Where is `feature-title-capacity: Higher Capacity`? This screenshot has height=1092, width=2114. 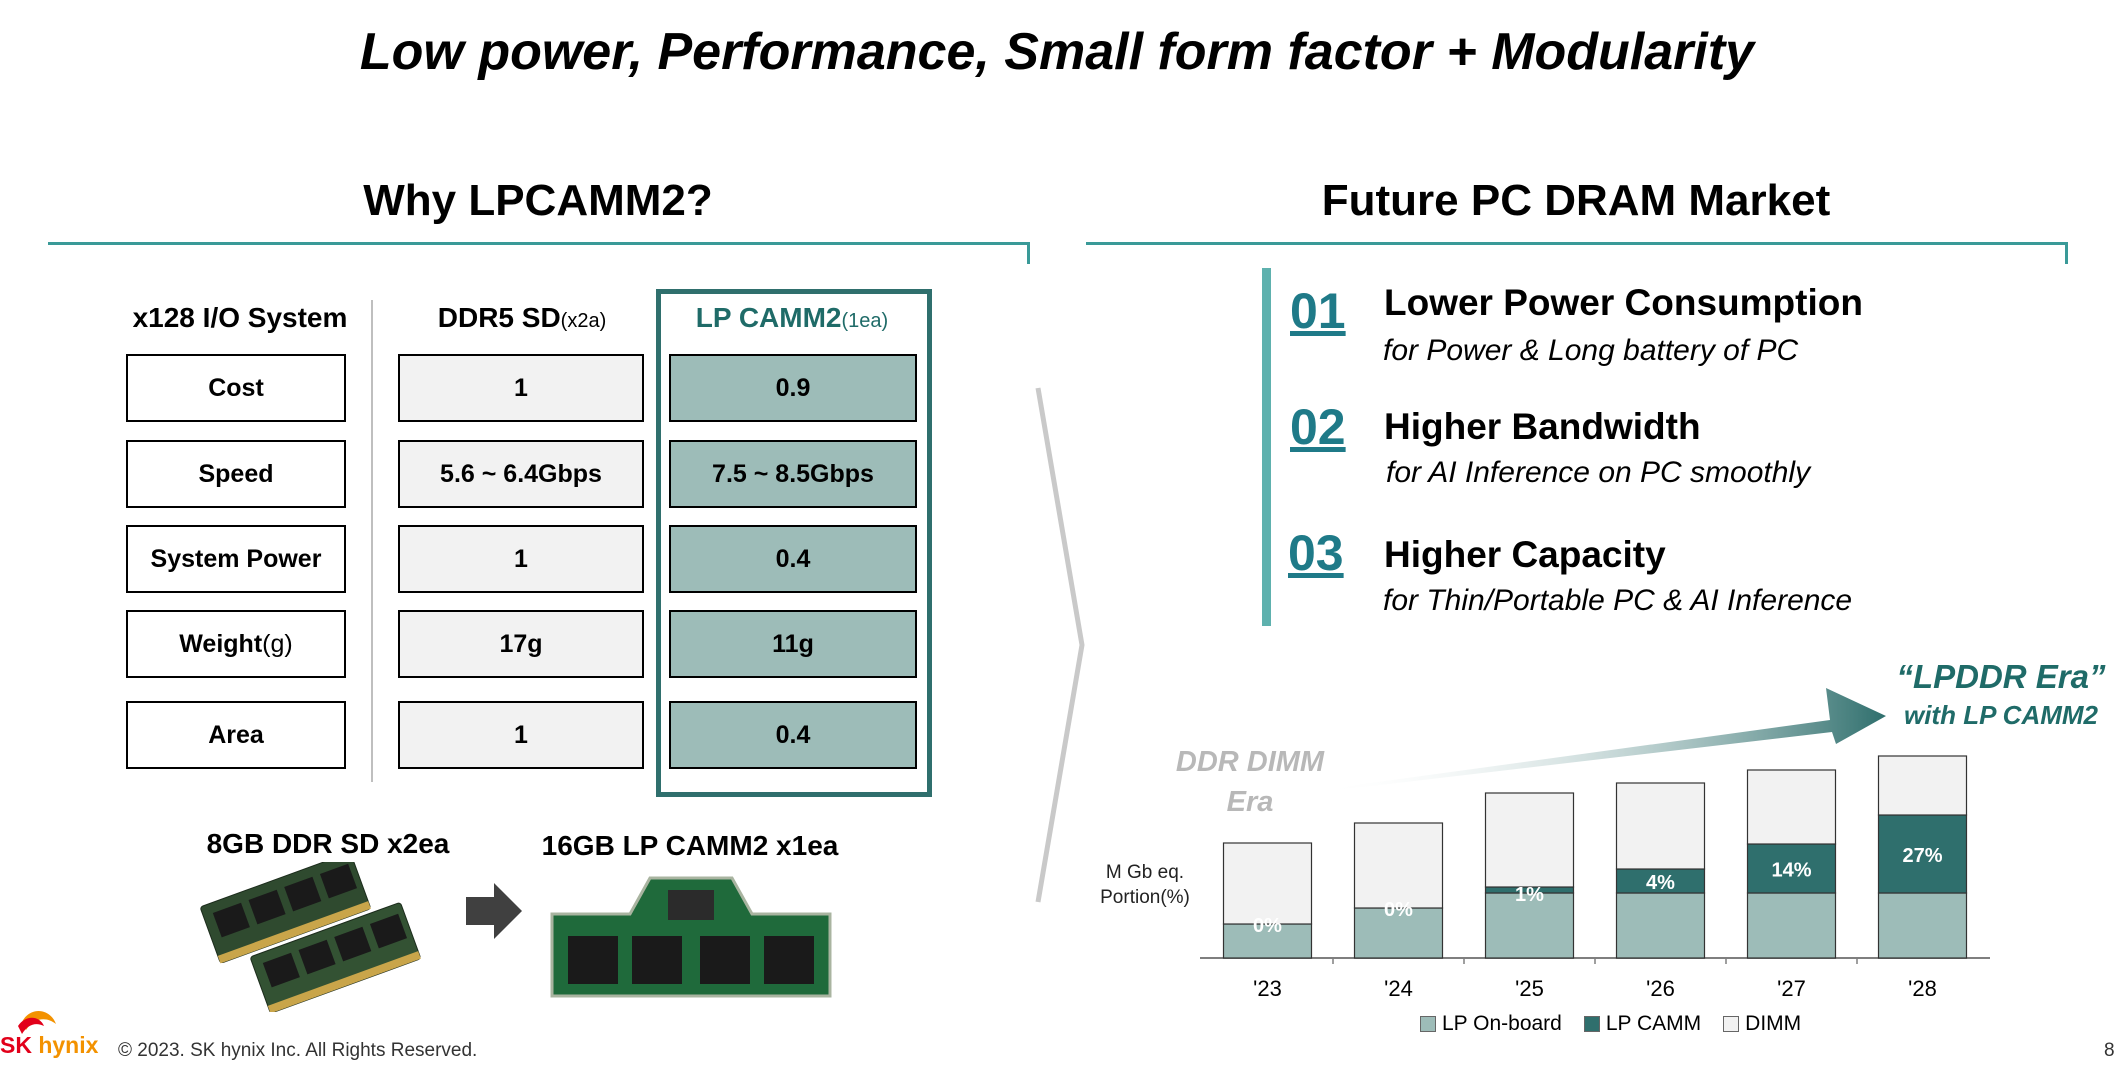
feature-title-capacity: Higher Capacity is located at coordinates (1525, 554).